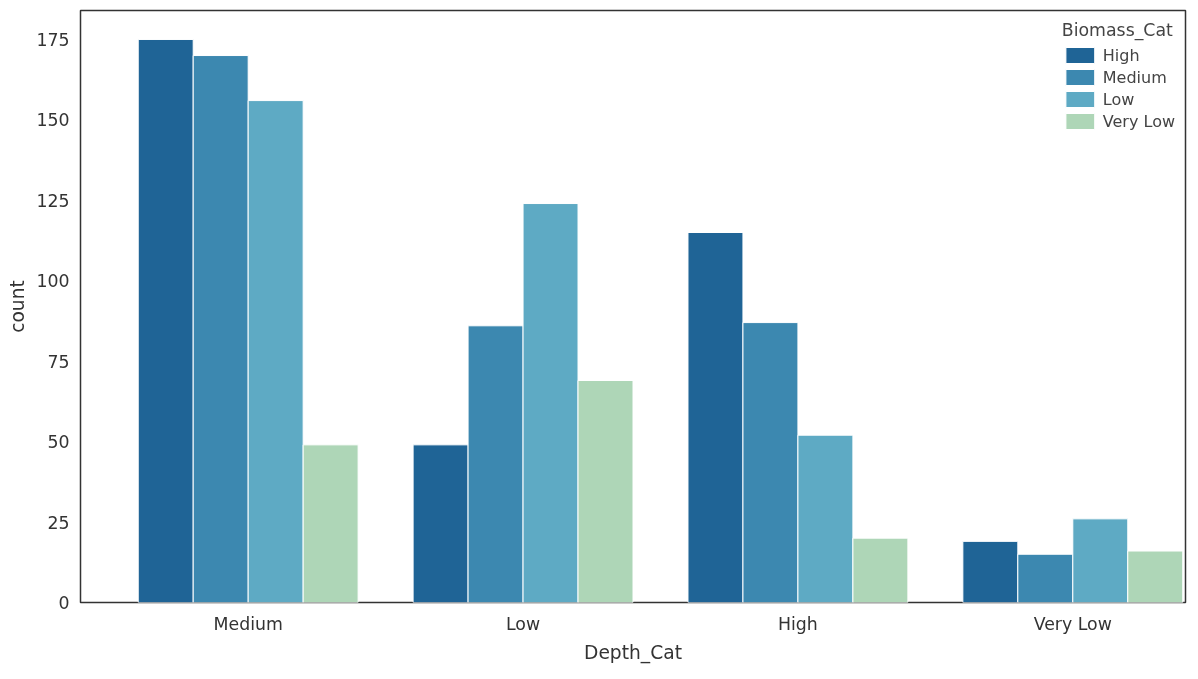 The height and width of the screenshot is (679, 1198). Describe the element at coordinates (1138, 121) in the screenshot. I see `legend-label: Very Low` at that location.